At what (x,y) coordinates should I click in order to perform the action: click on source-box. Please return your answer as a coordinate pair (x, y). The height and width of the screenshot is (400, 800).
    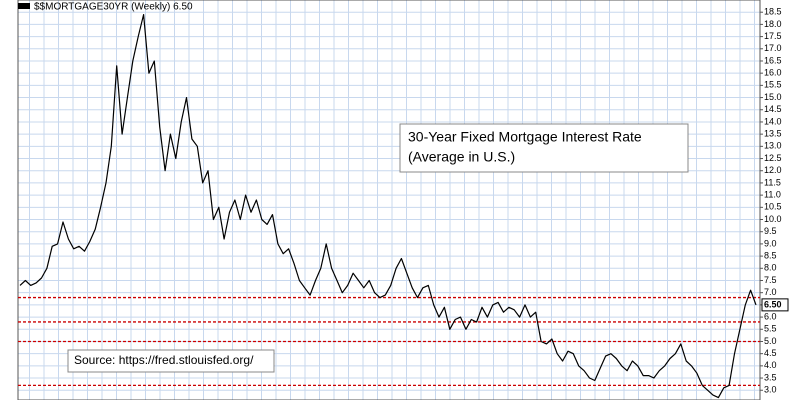
    Looking at the image, I should click on (171, 361).